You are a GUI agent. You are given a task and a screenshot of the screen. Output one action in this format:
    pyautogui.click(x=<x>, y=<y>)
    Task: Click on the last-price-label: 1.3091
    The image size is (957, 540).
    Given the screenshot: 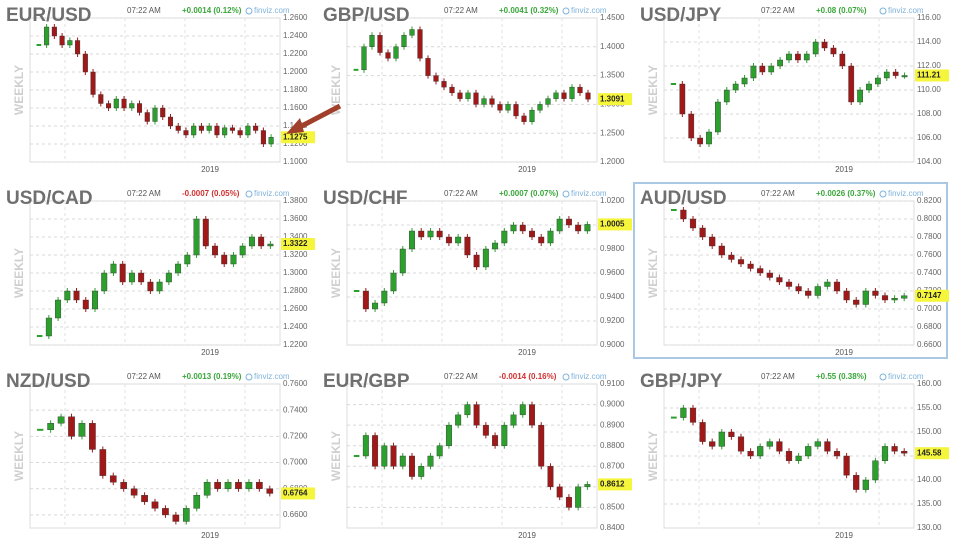 What is the action you would take?
    pyautogui.click(x=612, y=98)
    